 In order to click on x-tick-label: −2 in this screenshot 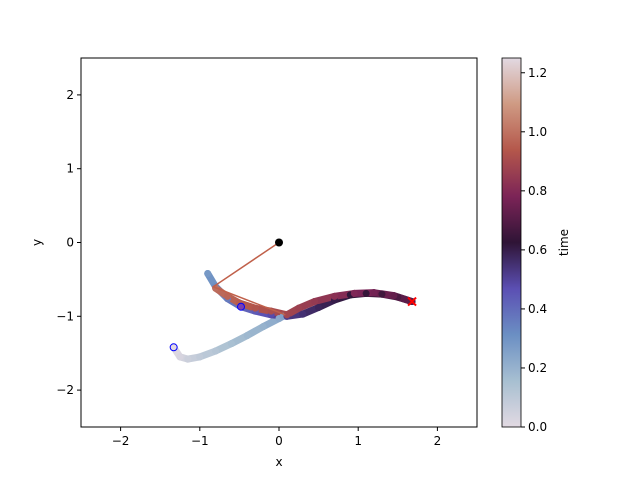, I will do `click(121, 441)`.